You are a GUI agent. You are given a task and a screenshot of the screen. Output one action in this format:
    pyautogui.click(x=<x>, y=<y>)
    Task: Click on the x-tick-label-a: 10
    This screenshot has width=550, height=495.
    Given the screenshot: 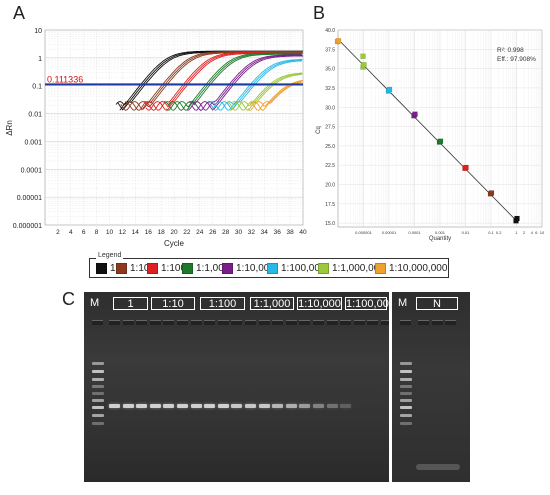 What is the action you would take?
    pyautogui.click(x=110, y=232)
    